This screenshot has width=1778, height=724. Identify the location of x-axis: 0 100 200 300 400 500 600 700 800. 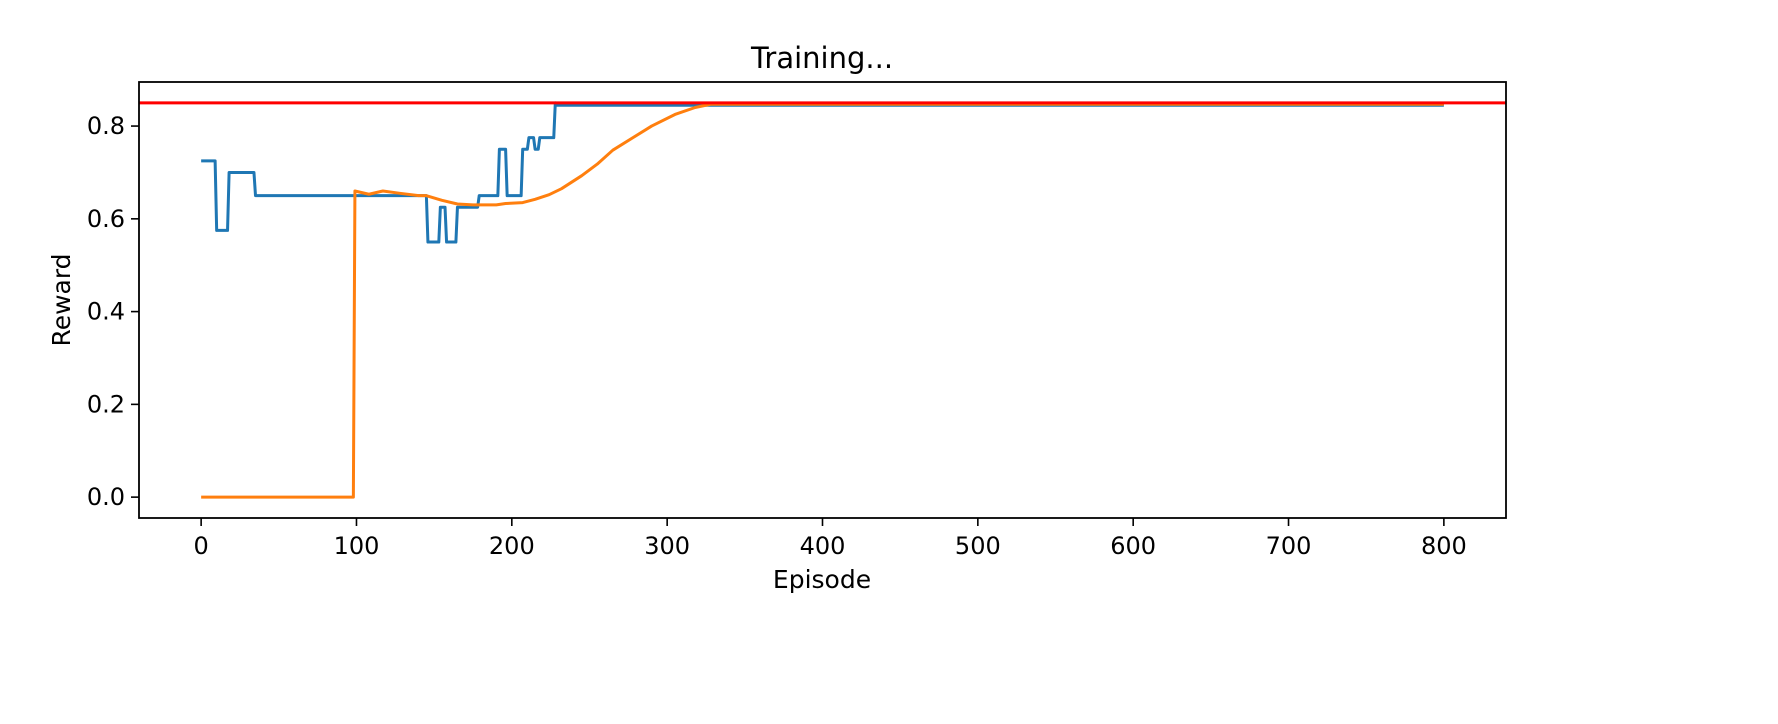
(830, 539).